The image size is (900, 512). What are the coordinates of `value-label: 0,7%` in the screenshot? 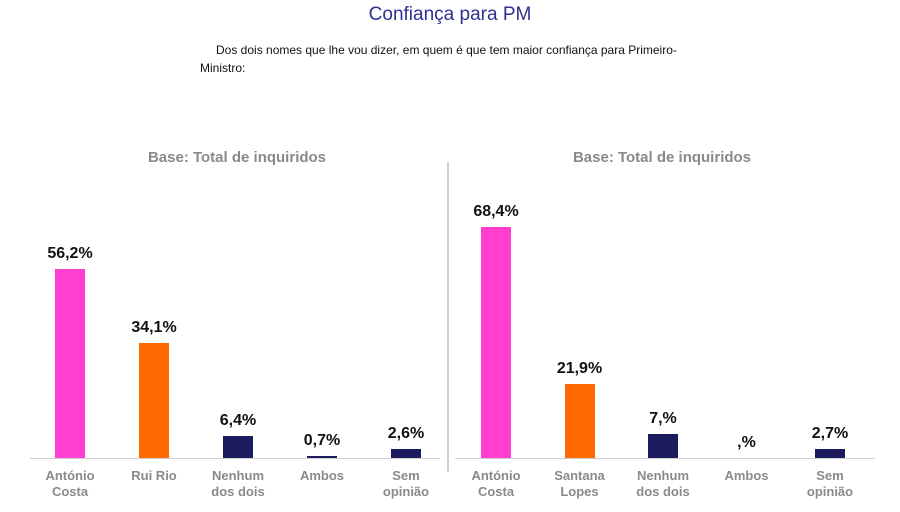 It's located at (322, 440).